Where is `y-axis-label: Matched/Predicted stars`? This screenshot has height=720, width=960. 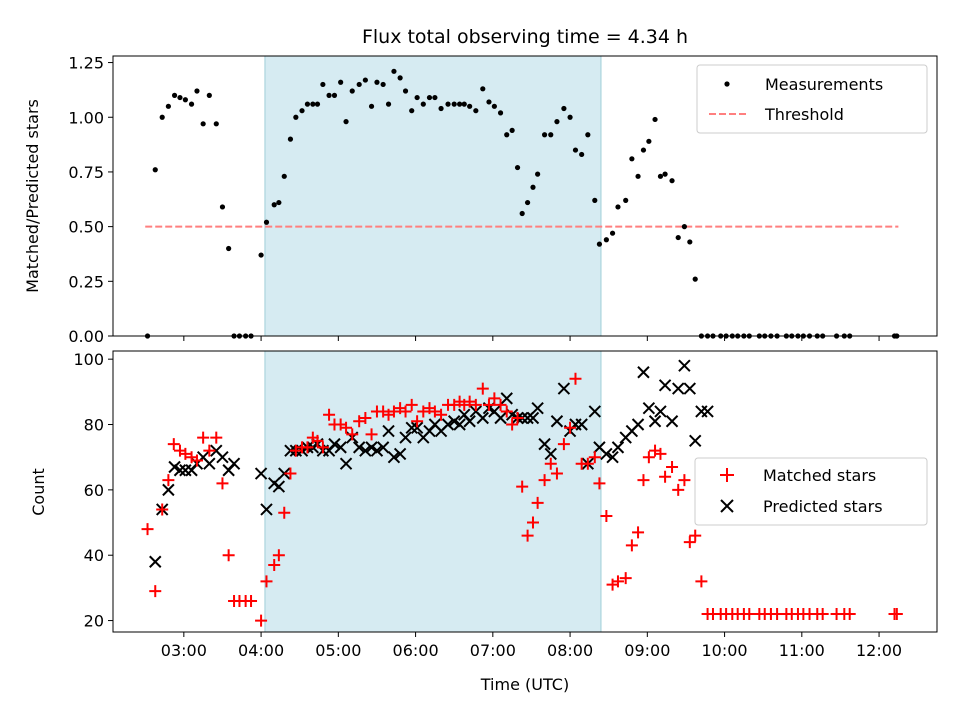
y-axis-label: Matched/Predicted stars is located at coordinates (32, 196).